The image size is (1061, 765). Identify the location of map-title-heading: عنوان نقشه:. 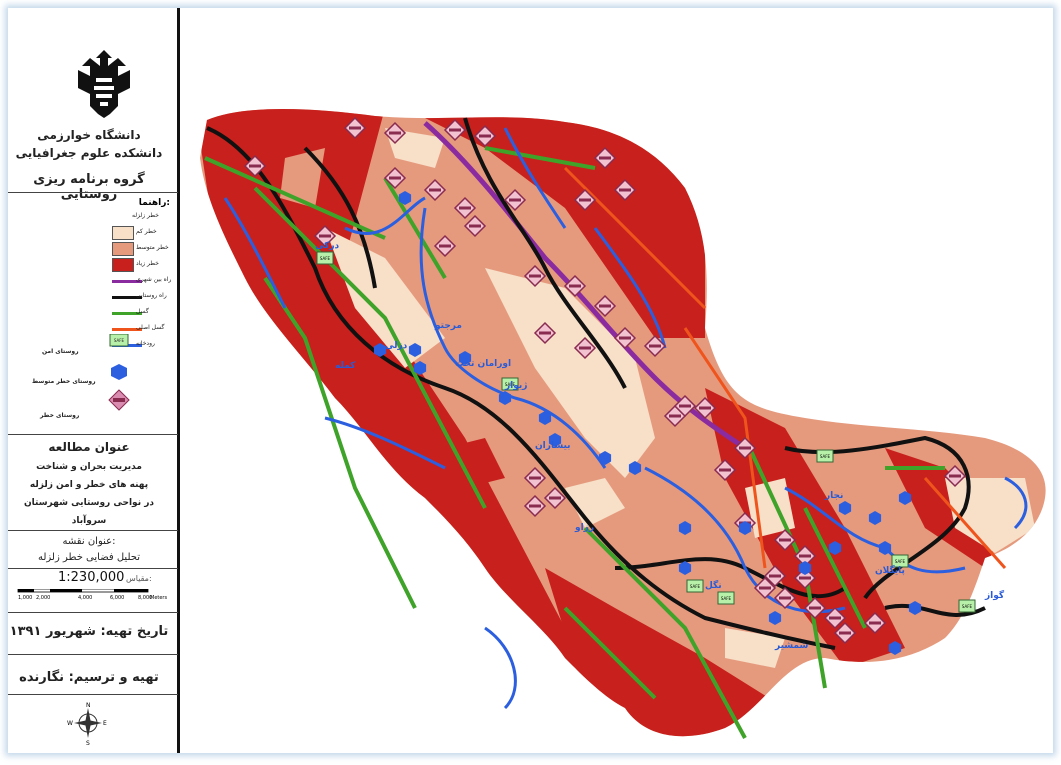
(89, 541).